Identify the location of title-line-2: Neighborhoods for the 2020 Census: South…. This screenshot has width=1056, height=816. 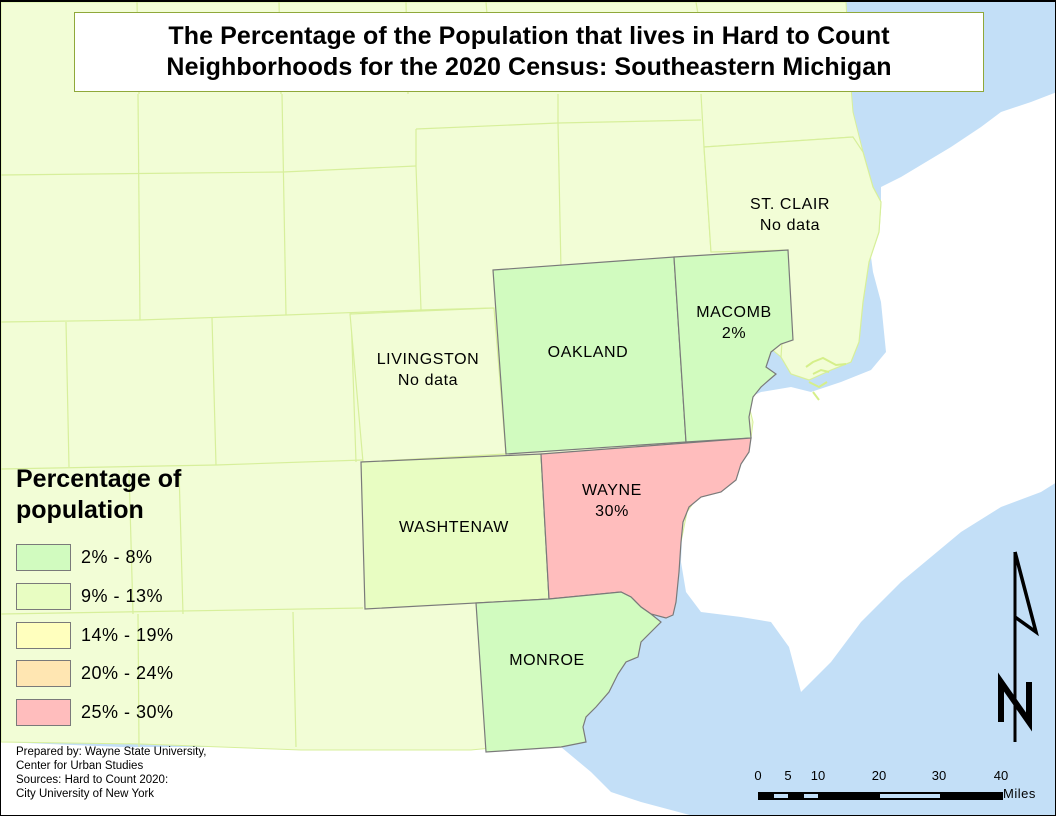
(529, 67).